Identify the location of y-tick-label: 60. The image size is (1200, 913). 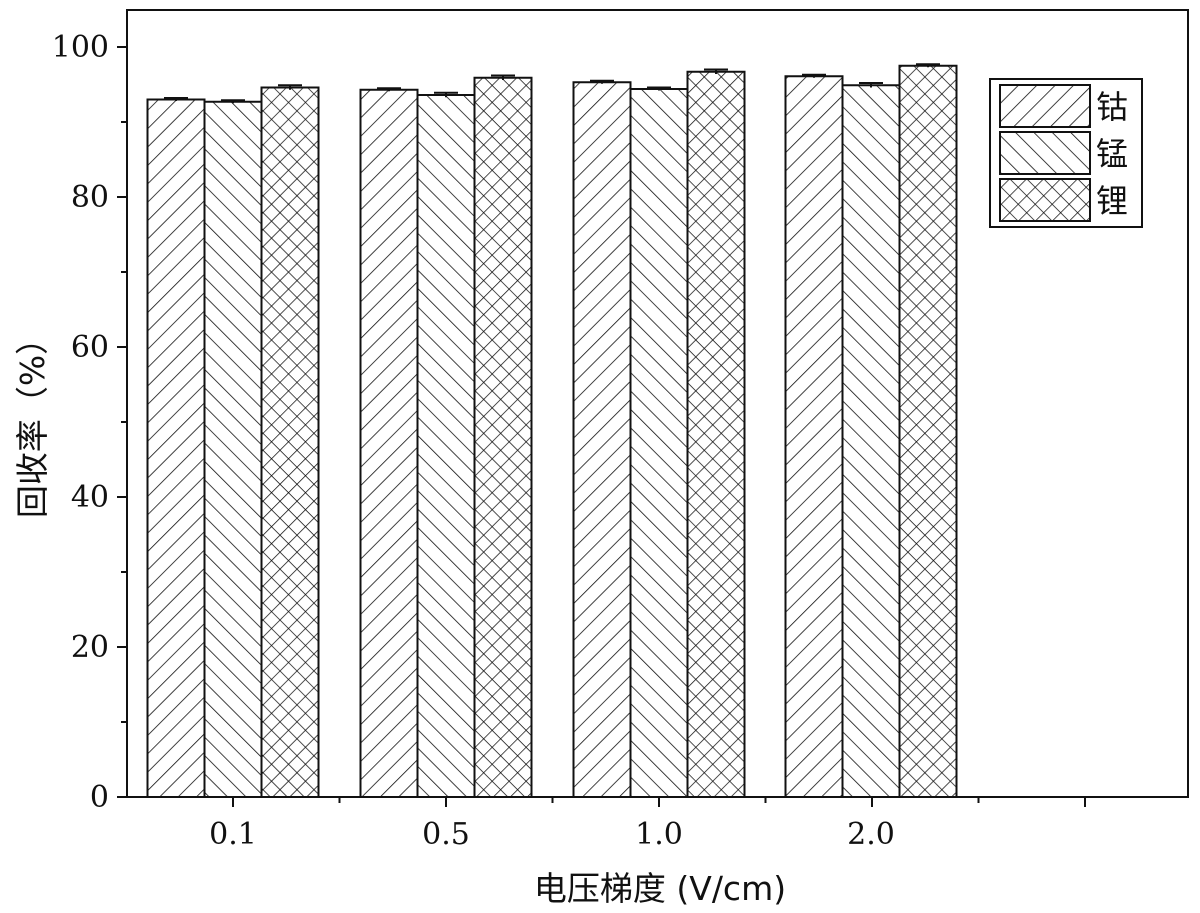
(90, 347).